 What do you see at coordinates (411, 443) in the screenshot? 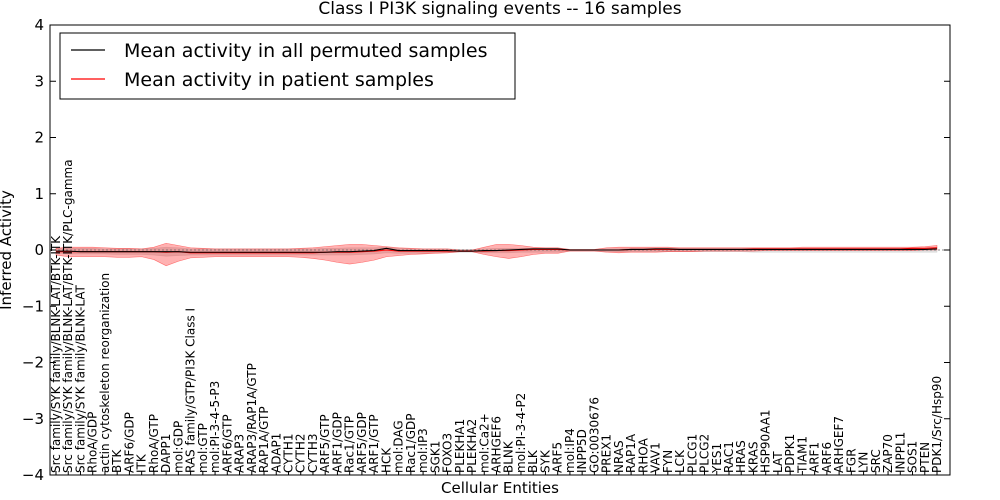
I see `x-category-label: Rac1/GDP` at bounding box center [411, 443].